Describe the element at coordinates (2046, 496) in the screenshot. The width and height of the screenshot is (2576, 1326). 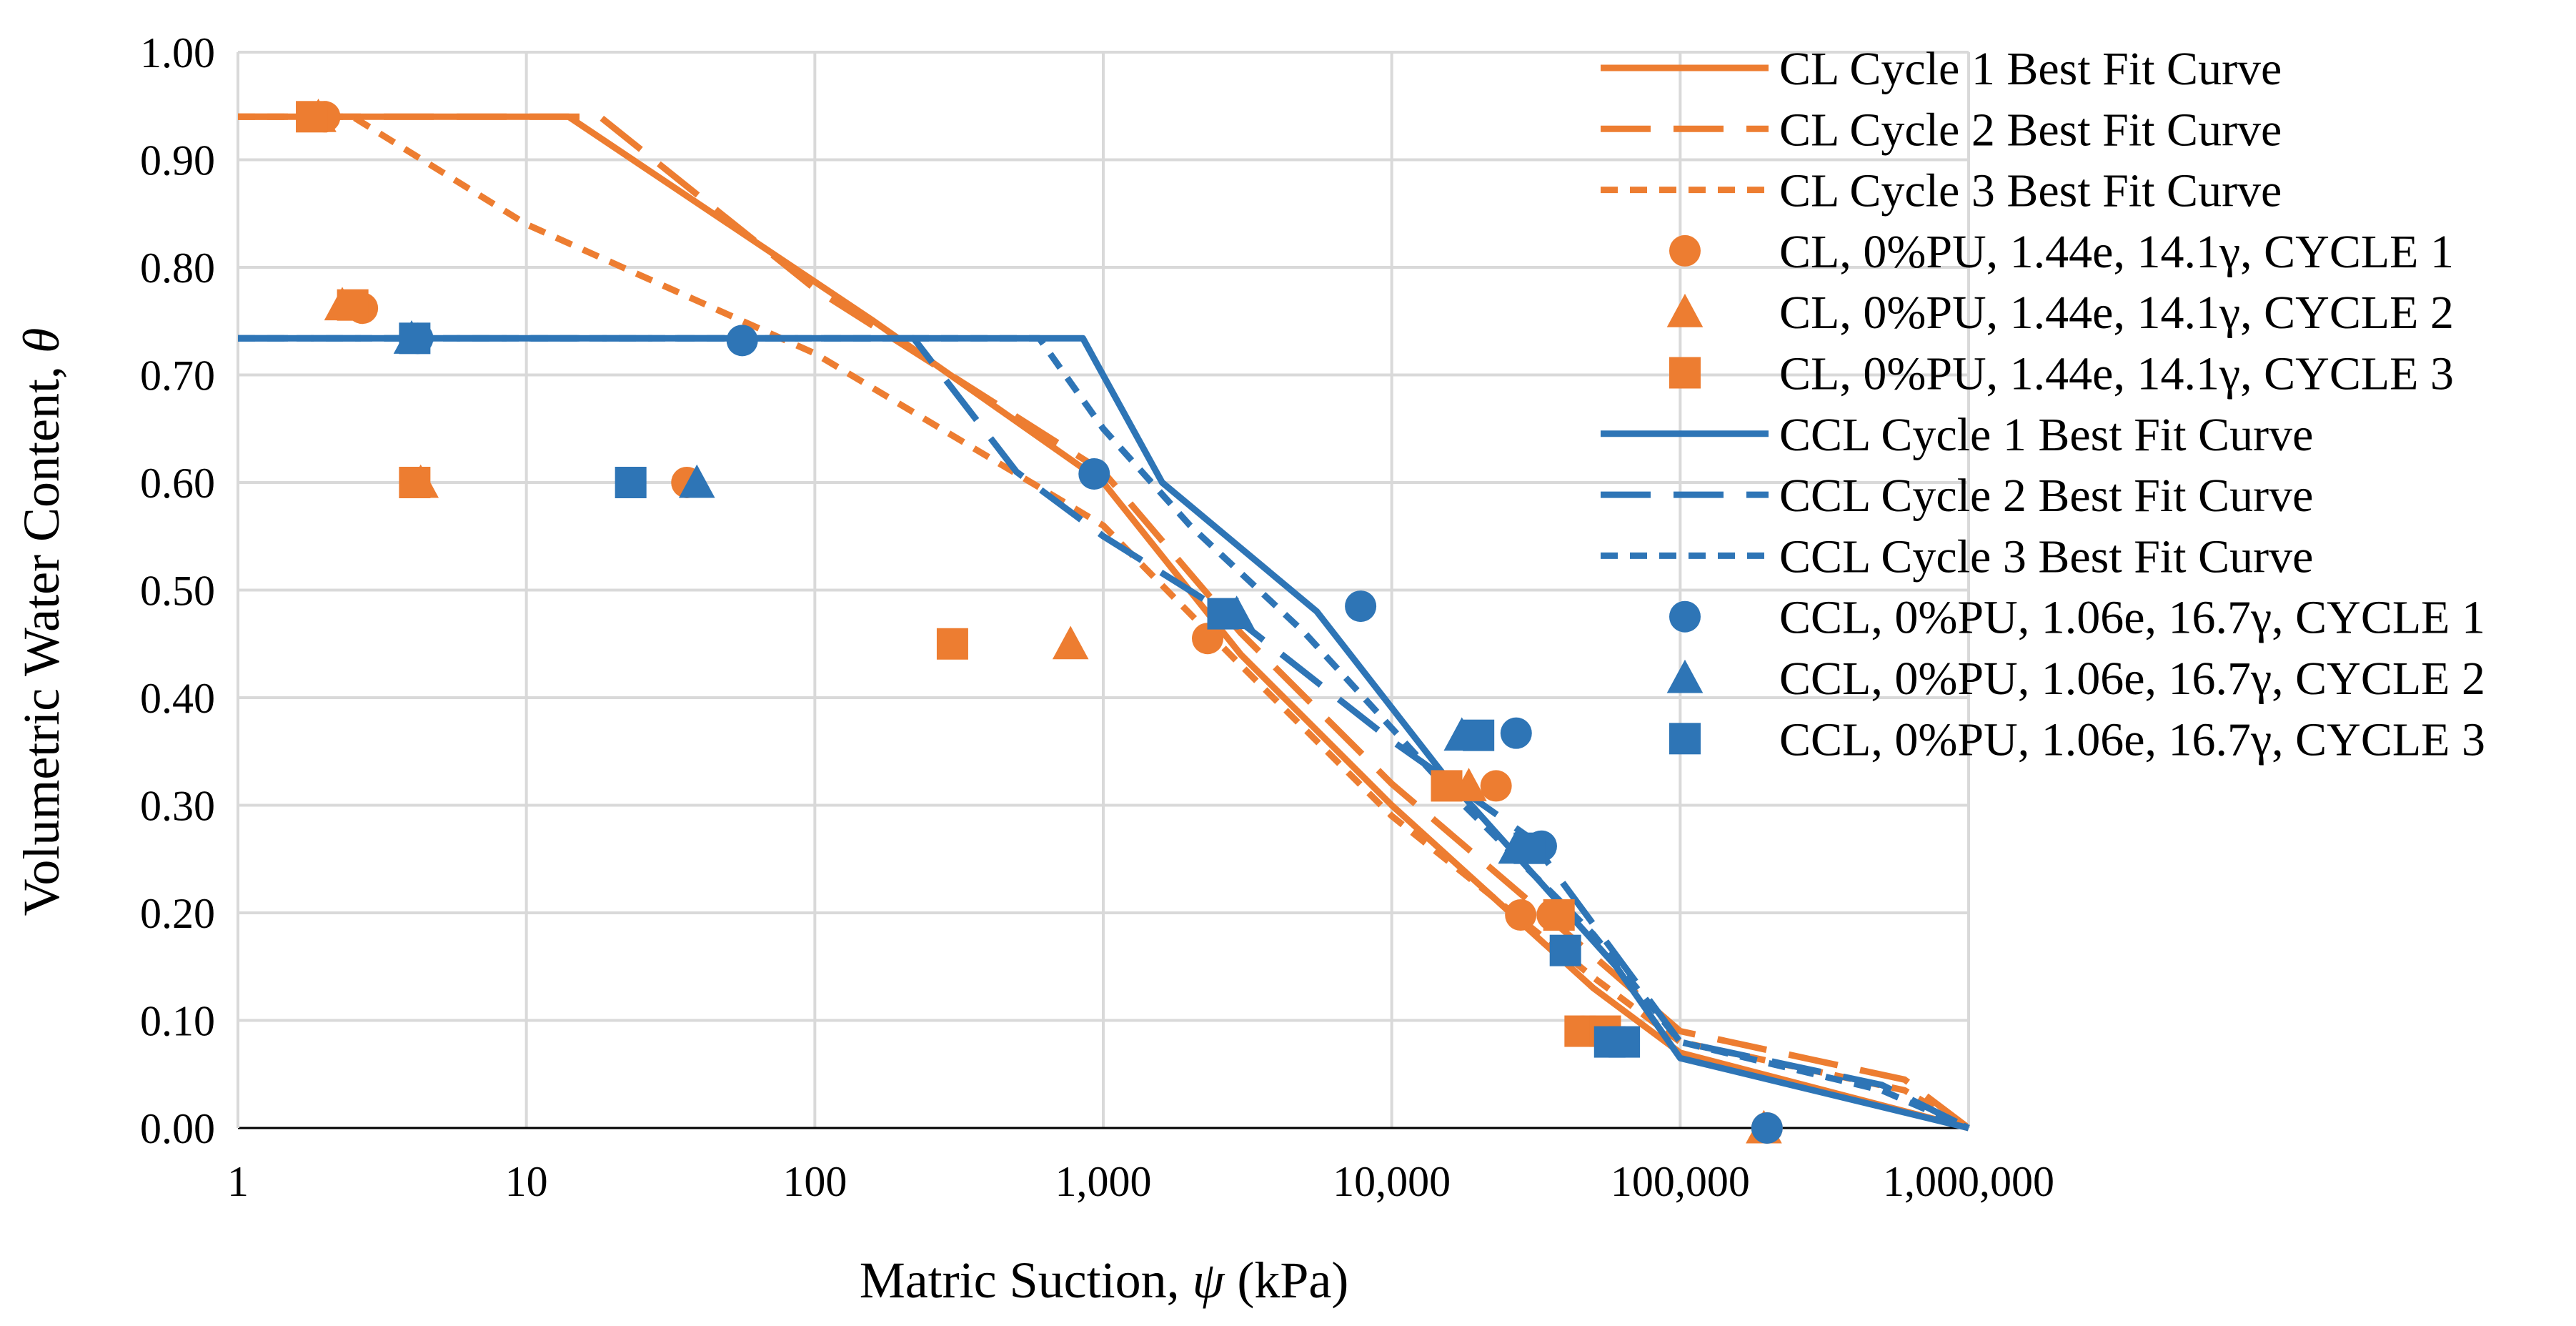
I see `legend-label: CCL Cycle 2 Best Fit Curve` at that location.